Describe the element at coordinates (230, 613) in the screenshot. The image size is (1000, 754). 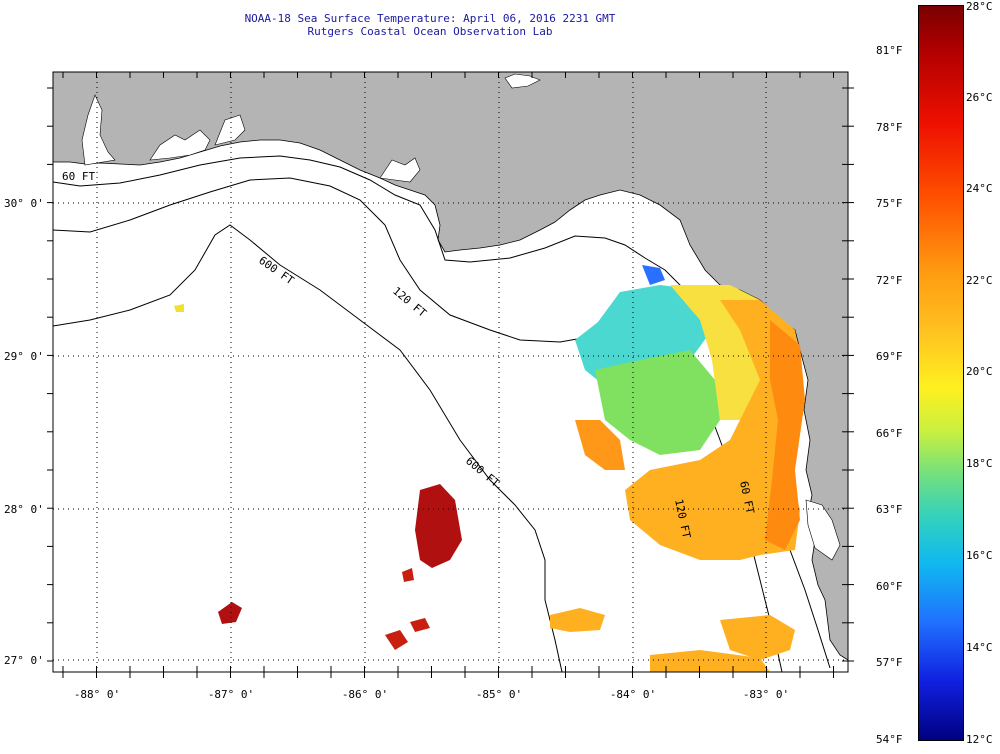
I see `sst-patch-red-small` at that location.